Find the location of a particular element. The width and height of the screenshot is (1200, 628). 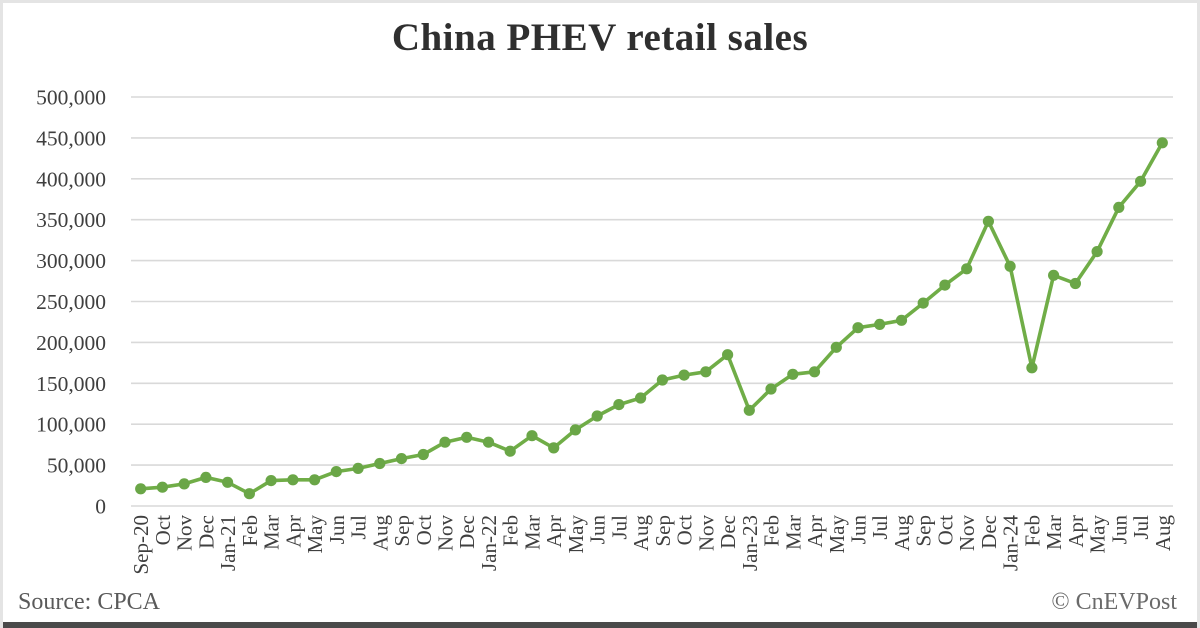

y-tick-label: 250,000 is located at coordinates (71, 302).